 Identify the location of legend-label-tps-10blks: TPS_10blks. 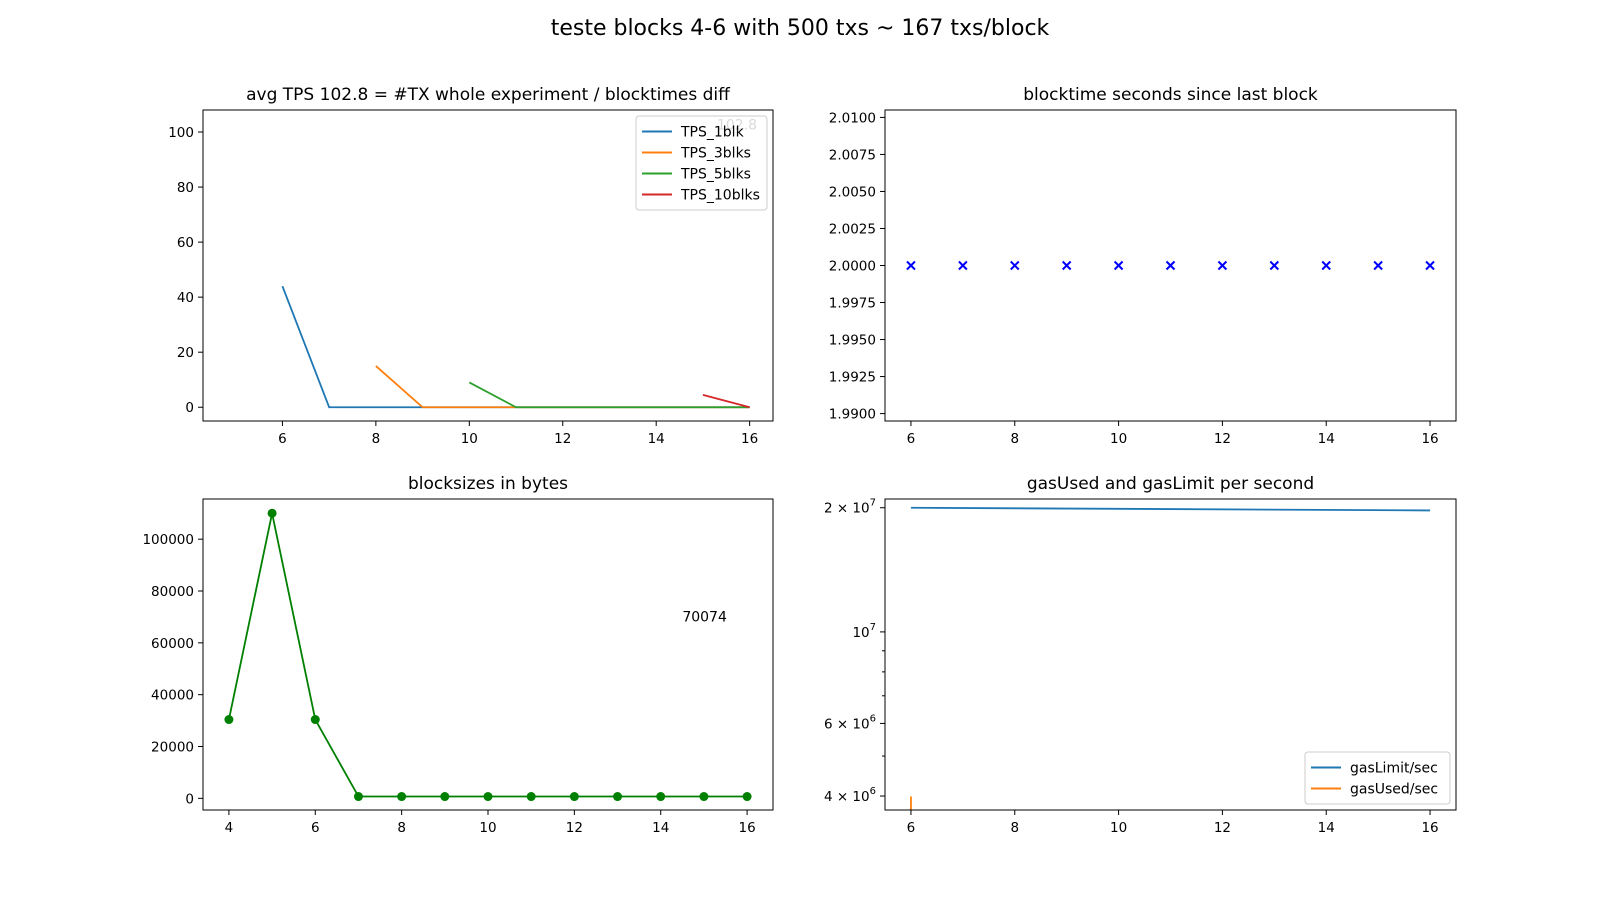
(720, 196).